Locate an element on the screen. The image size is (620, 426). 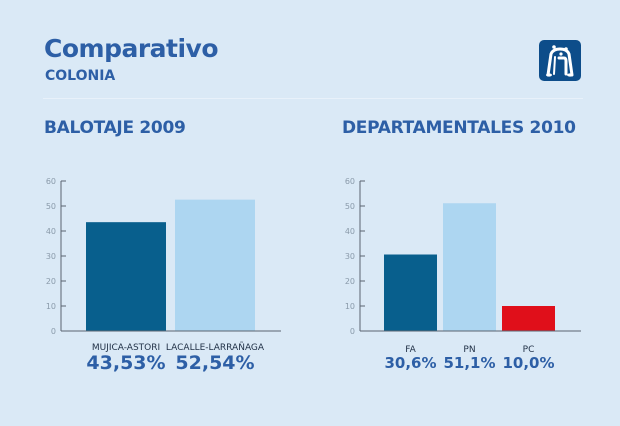
value-label: 52,54% is located at coordinates (214, 363).